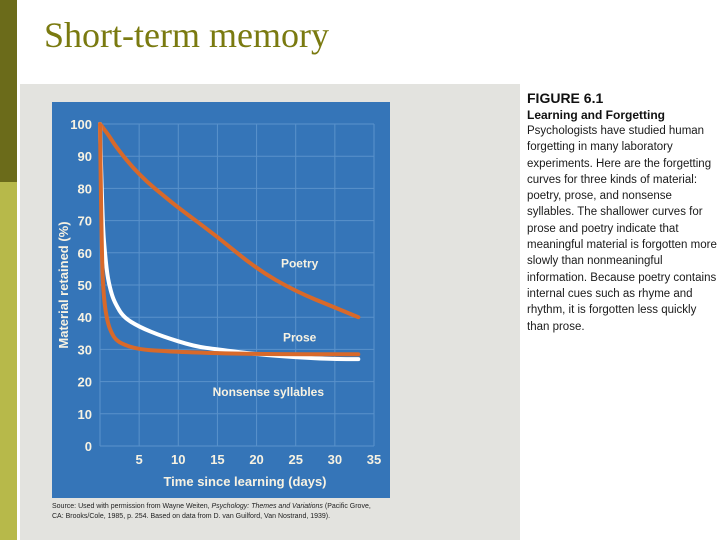  What do you see at coordinates (178, 459) in the screenshot?
I see `x-tick-label-10: 10` at bounding box center [178, 459].